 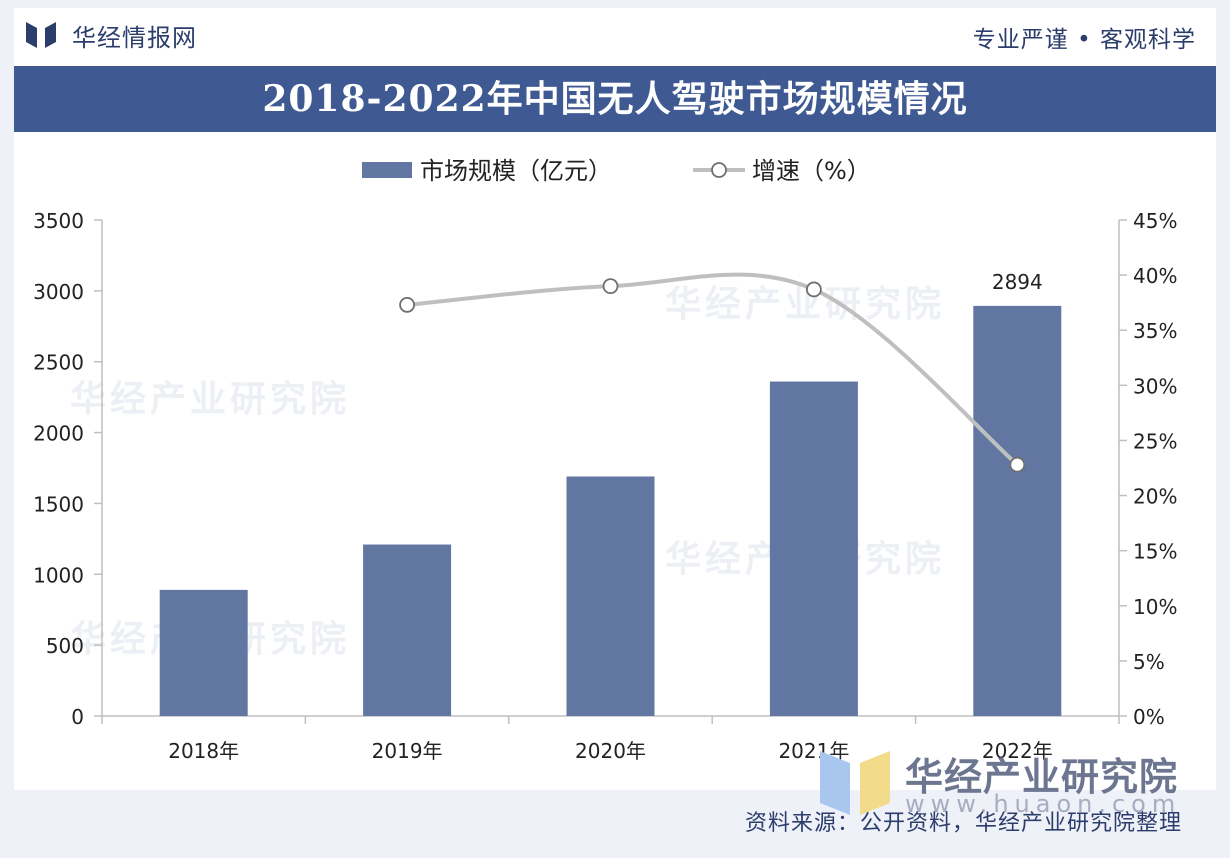 What do you see at coordinates (1155, 552) in the screenshot?
I see `y-tick-label-right: 15%` at bounding box center [1155, 552].